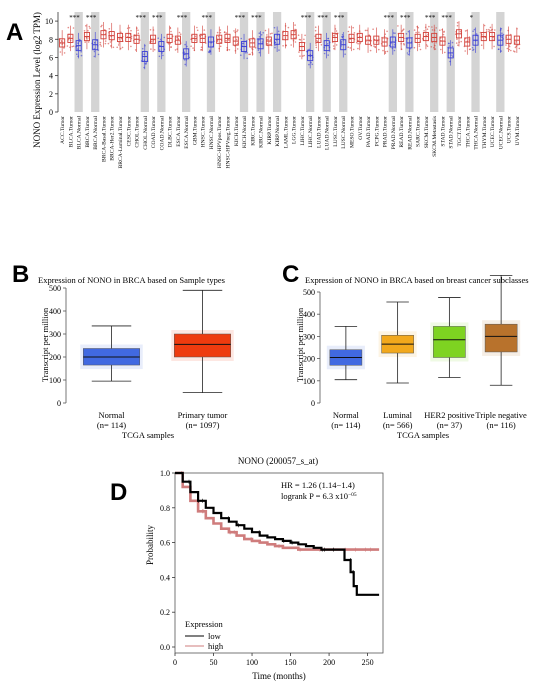 This screenshot has height=690, width=550. What do you see at coordinates (270, 130) in the screenshot?
I see `panel-a-x-tick-label: KIRP.Tumor` at bounding box center [270, 130].